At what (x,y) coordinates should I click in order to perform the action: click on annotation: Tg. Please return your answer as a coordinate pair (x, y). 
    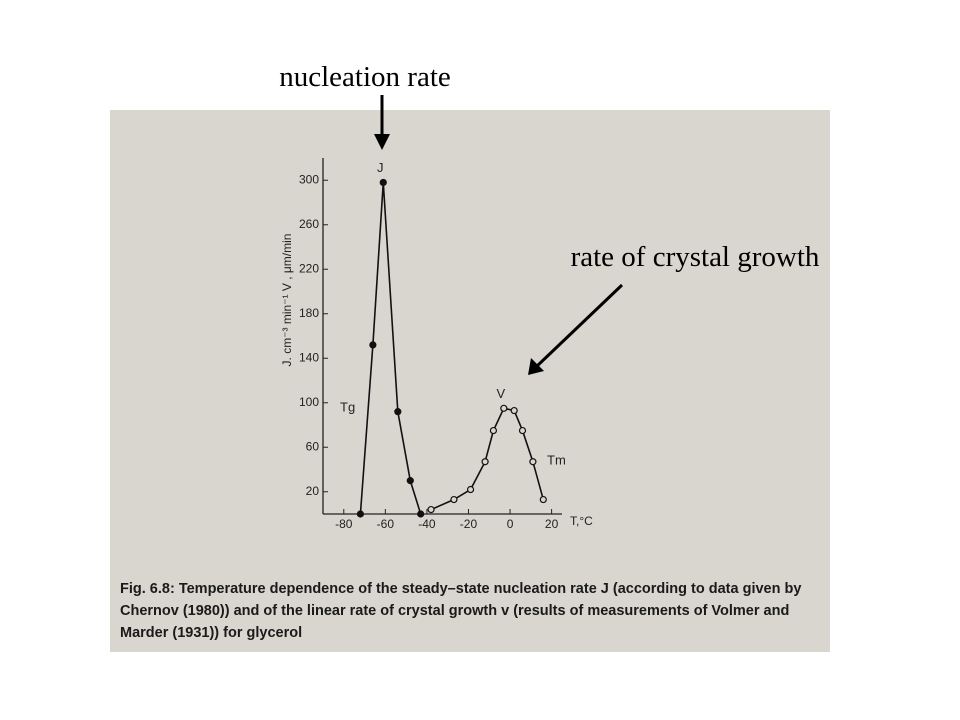
    Looking at the image, I should click on (347, 406).